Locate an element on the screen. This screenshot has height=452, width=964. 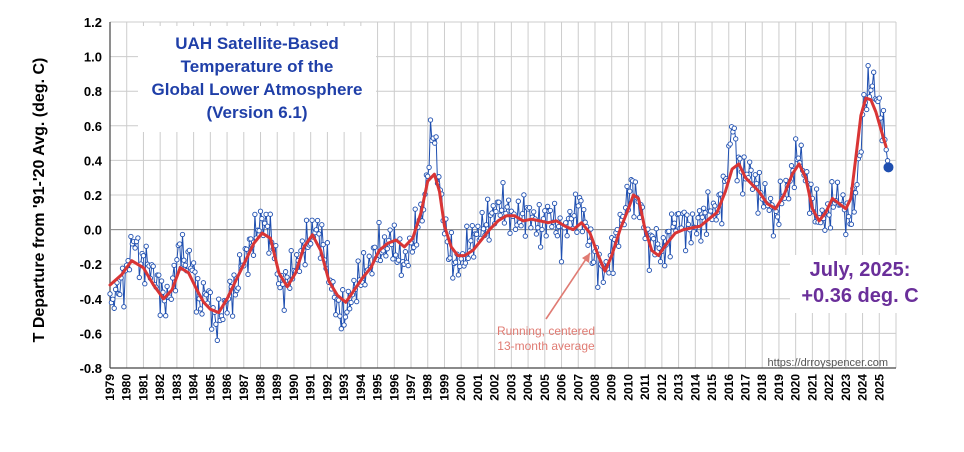
x-tick-label: 1987 is located at coordinates (244, 387).